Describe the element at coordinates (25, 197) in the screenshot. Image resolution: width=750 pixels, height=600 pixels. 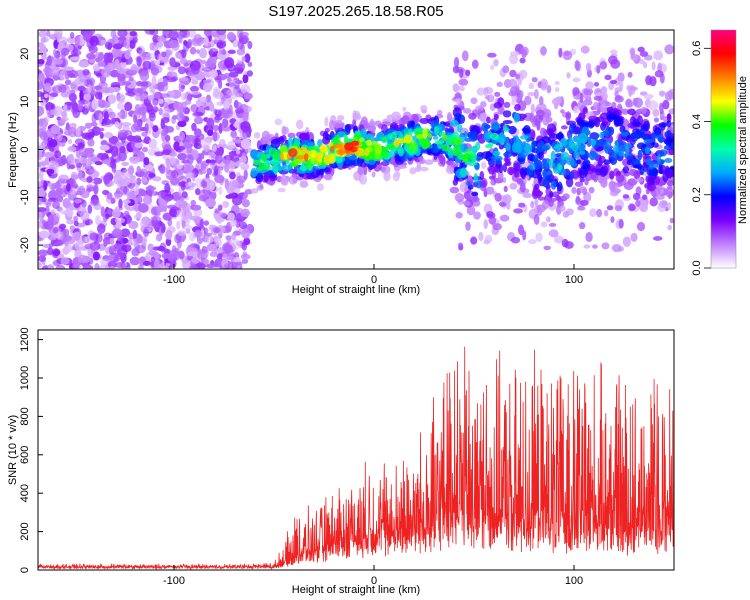
I see `spectrogram-y-tick-label: -10` at that location.